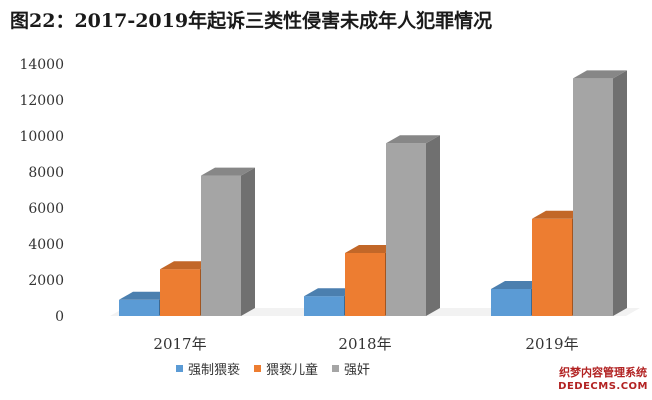 This screenshot has height=400, width=652. Describe the element at coordinates (214, 370) in the screenshot. I see `legend-label-series-1: 强制猥亵` at that location.